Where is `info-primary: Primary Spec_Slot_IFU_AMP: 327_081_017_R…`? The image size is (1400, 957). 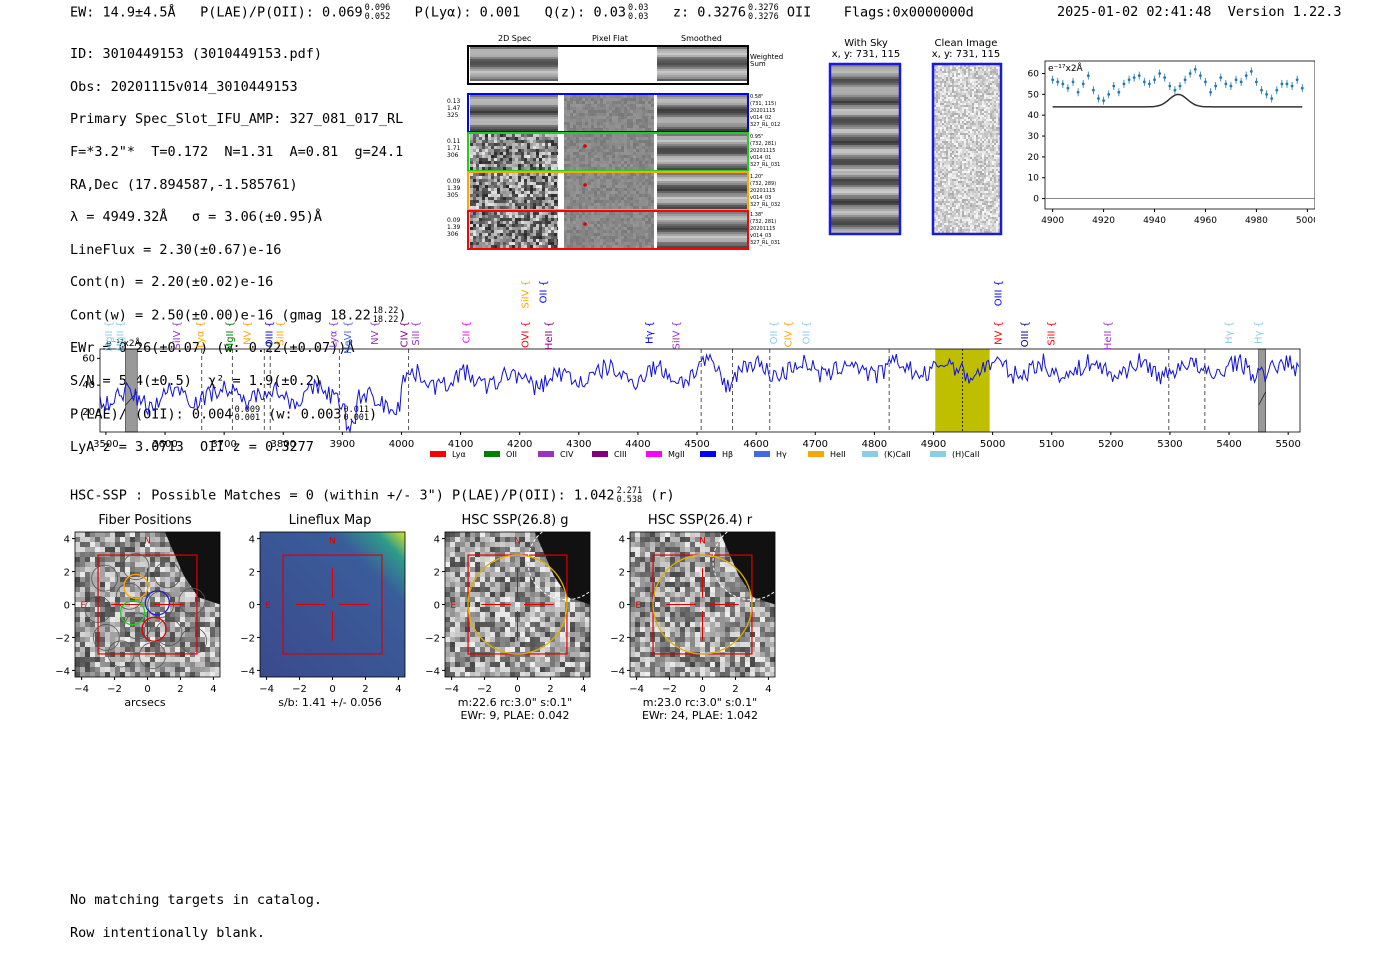
info-primary: Primary Spec_Slot_IFU_AMP: 327_081_017_R… is located at coordinates (238, 119).